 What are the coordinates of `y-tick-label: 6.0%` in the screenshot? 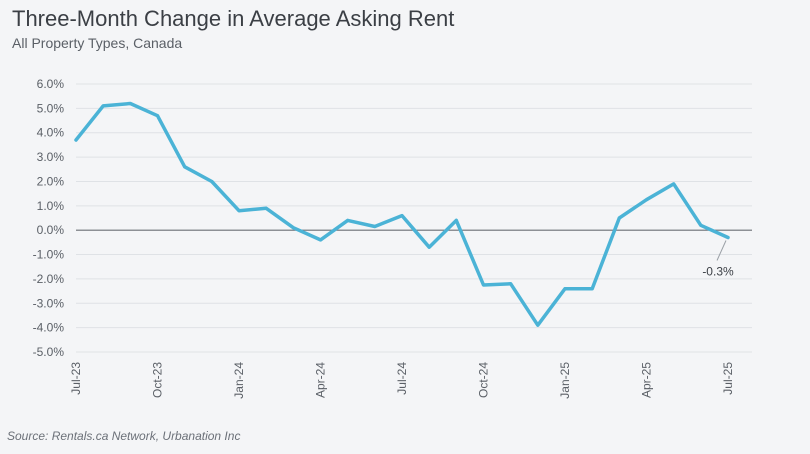 It's located at (51, 84).